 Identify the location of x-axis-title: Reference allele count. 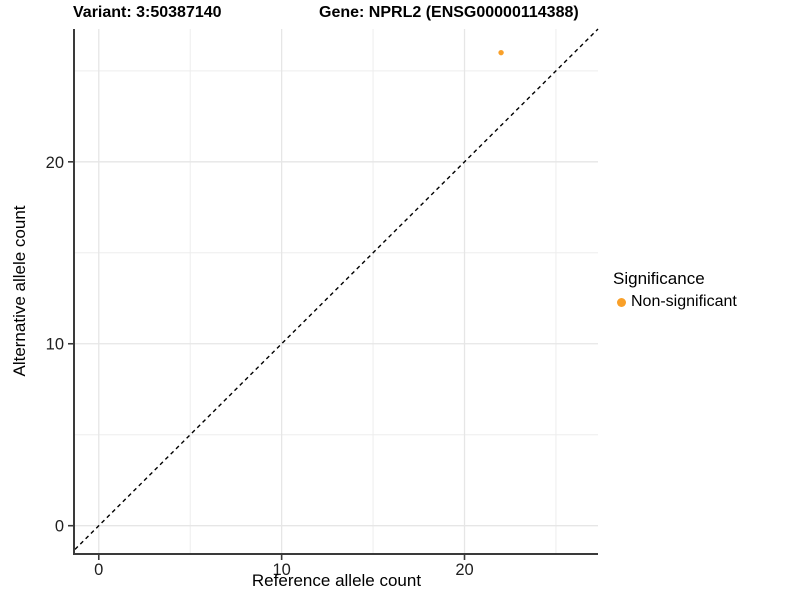
(336, 580).